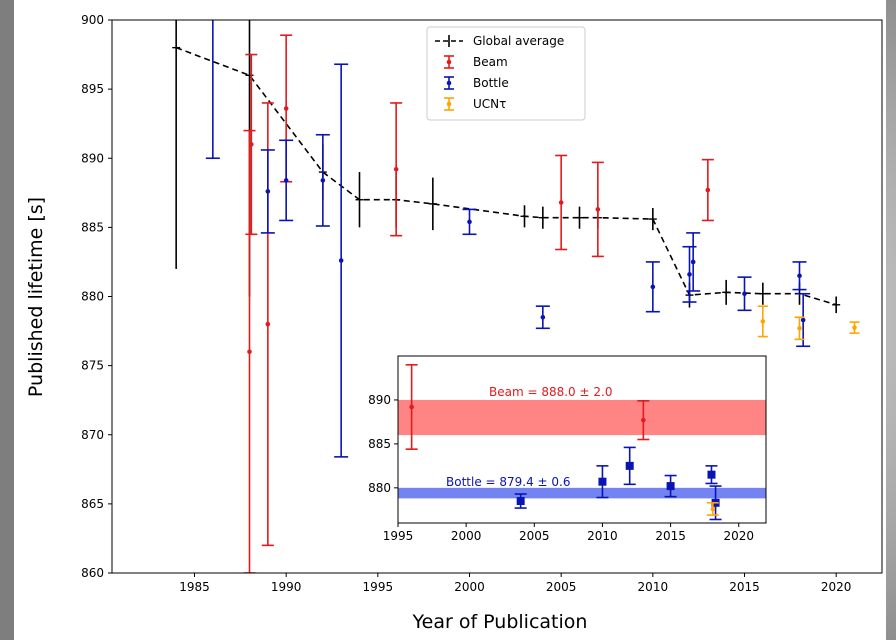 The height and width of the screenshot is (640, 896). I want to click on beam-point-7-marker, so click(708, 190).